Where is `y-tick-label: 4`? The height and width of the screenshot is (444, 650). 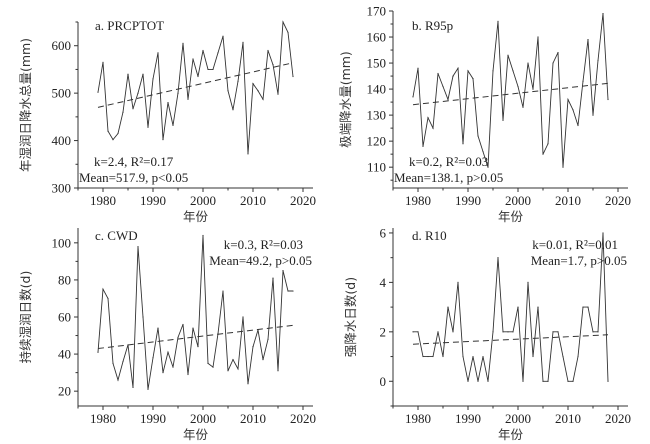
y-tick-label: 4 is located at coordinates (383, 282).